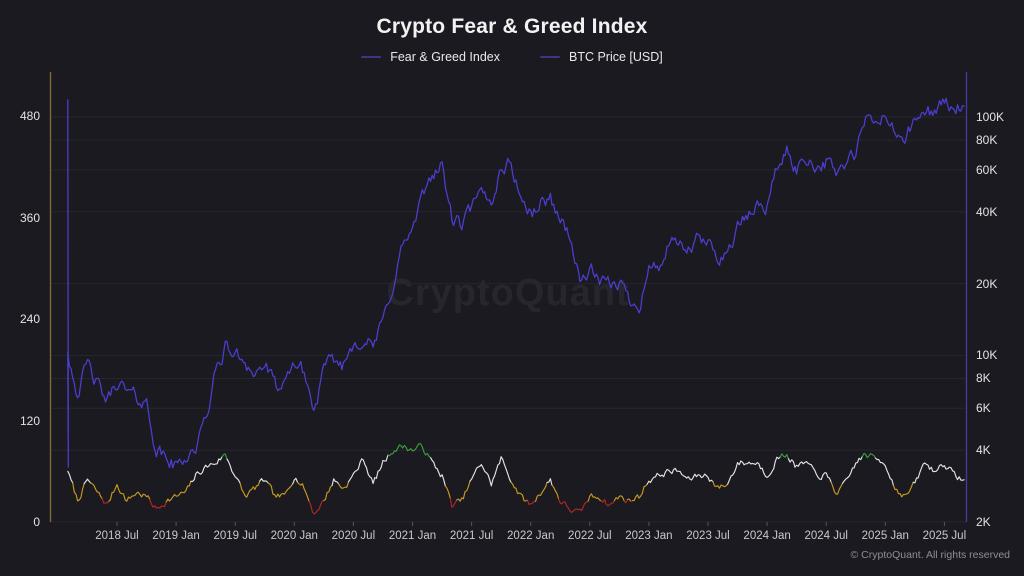  Describe the element at coordinates (512, 26) in the screenshot. I see `chart-title: Crypto Fear & Greed Index` at that location.